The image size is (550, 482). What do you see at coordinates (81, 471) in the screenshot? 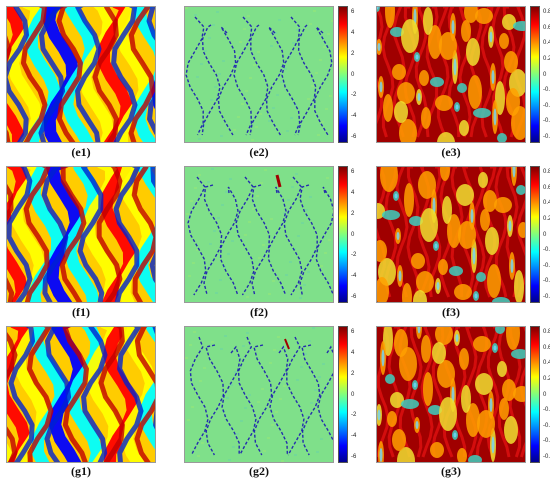
I see `panel-caption: (g1)` at bounding box center [81, 471].